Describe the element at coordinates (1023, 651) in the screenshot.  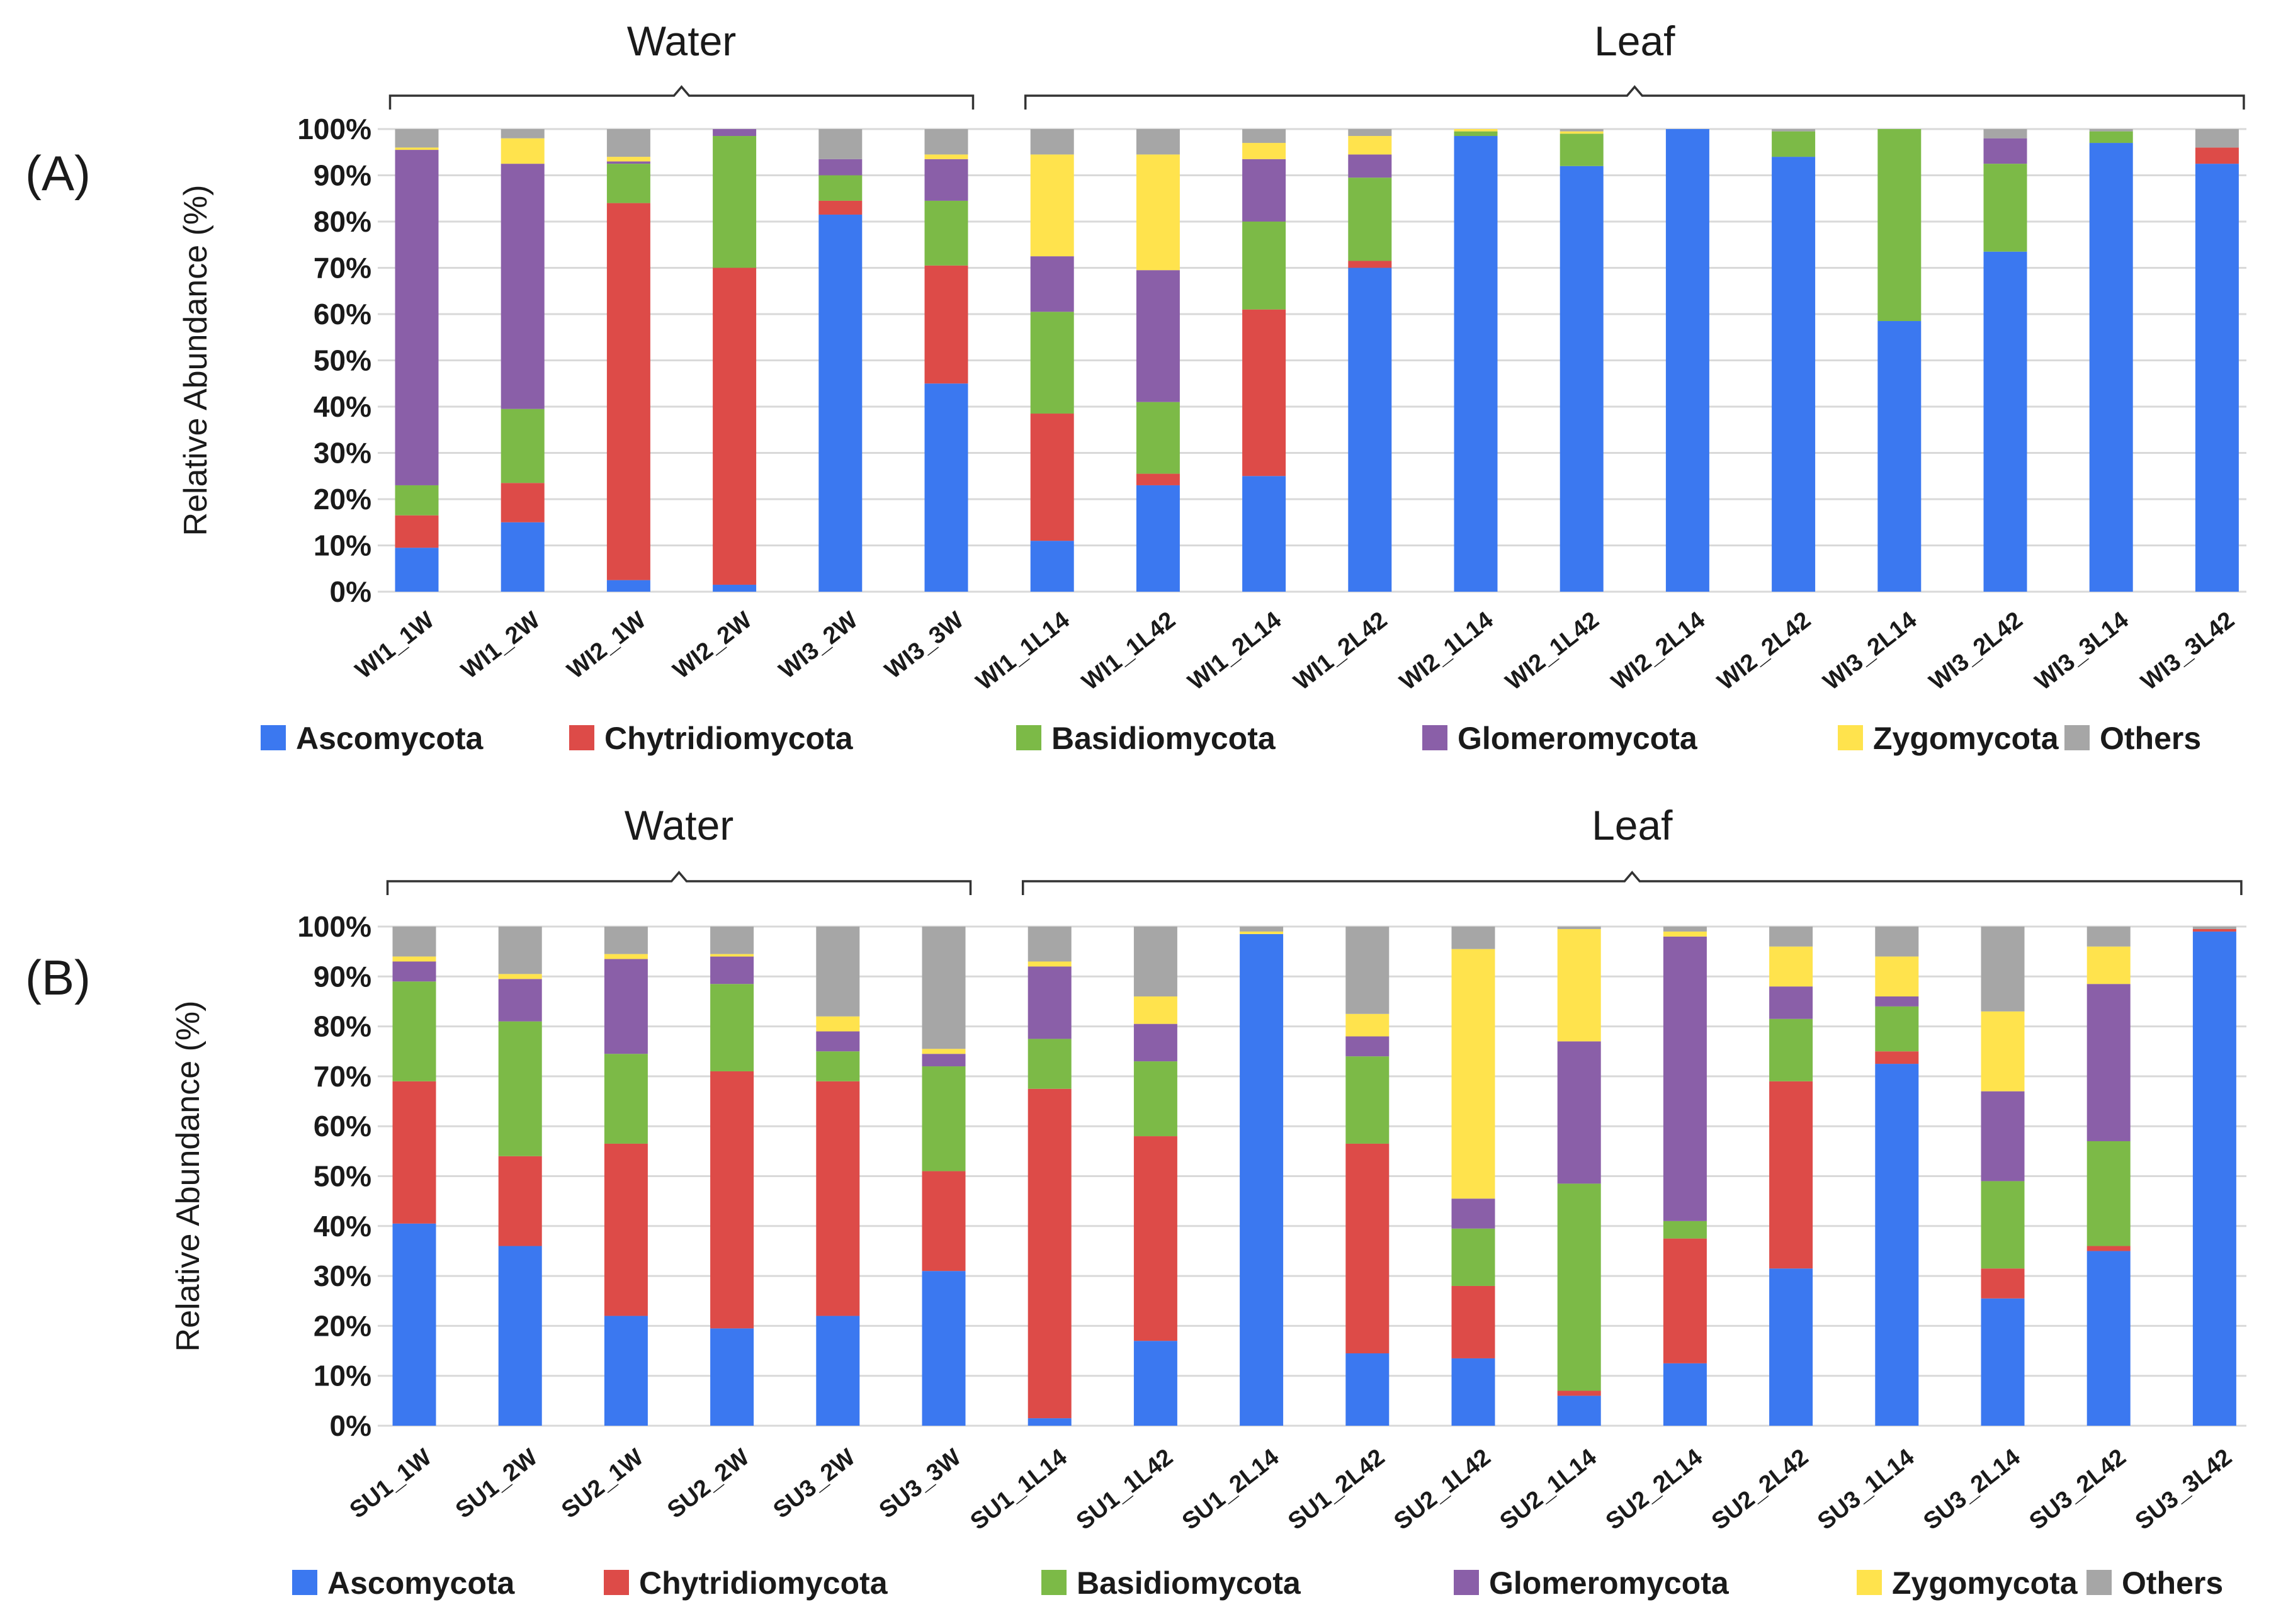
I see `x-tick-label: WI1_1L14` at that location.